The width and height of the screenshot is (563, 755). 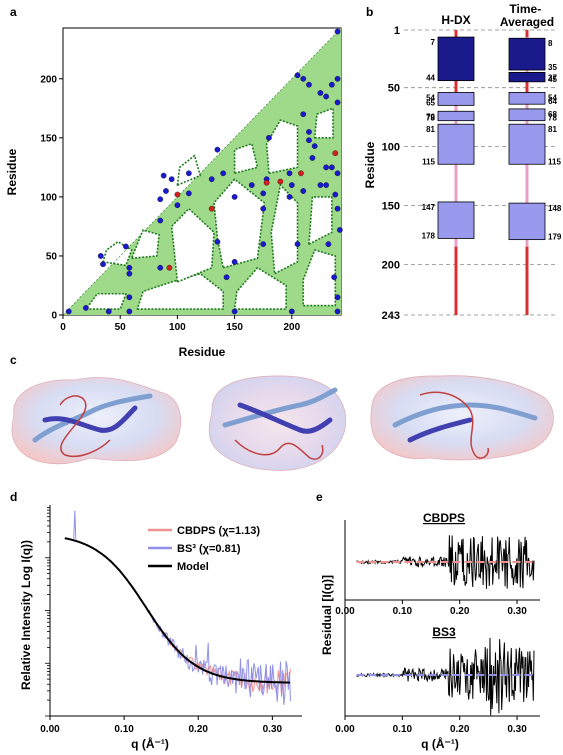 What do you see at coordinates (209, 549) in the screenshot?
I see `legend-label: BS³ (χ=0.81)` at bounding box center [209, 549].